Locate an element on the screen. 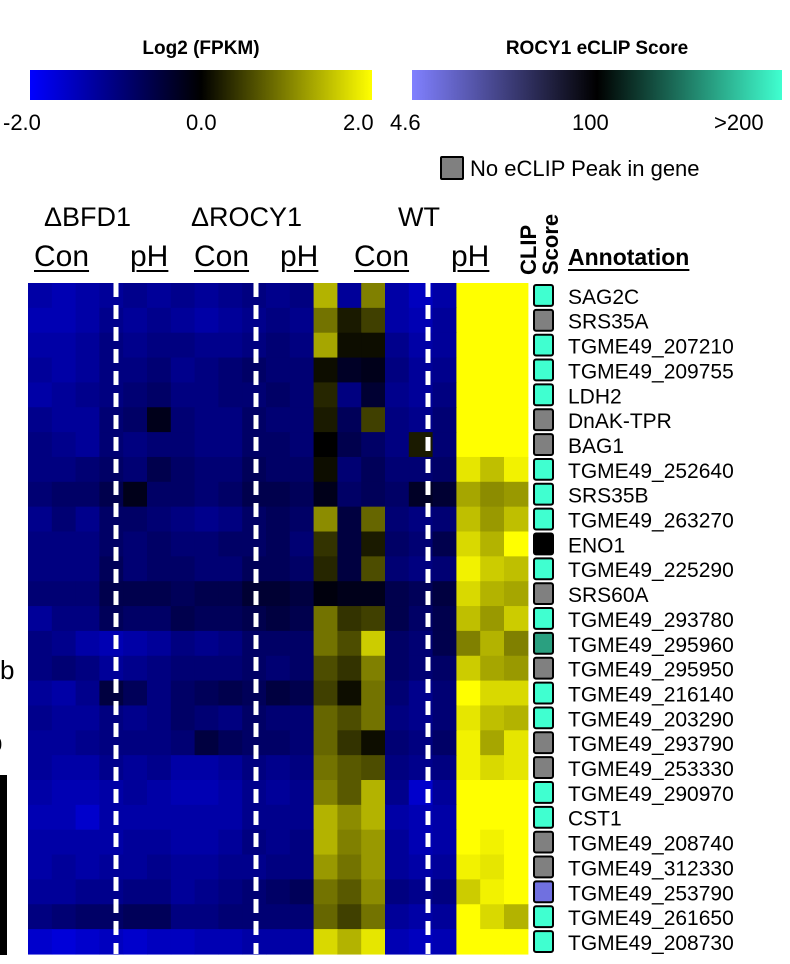 The height and width of the screenshot is (964, 790). gene-annotation-label: TGME49_225290 is located at coordinates (651, 570).